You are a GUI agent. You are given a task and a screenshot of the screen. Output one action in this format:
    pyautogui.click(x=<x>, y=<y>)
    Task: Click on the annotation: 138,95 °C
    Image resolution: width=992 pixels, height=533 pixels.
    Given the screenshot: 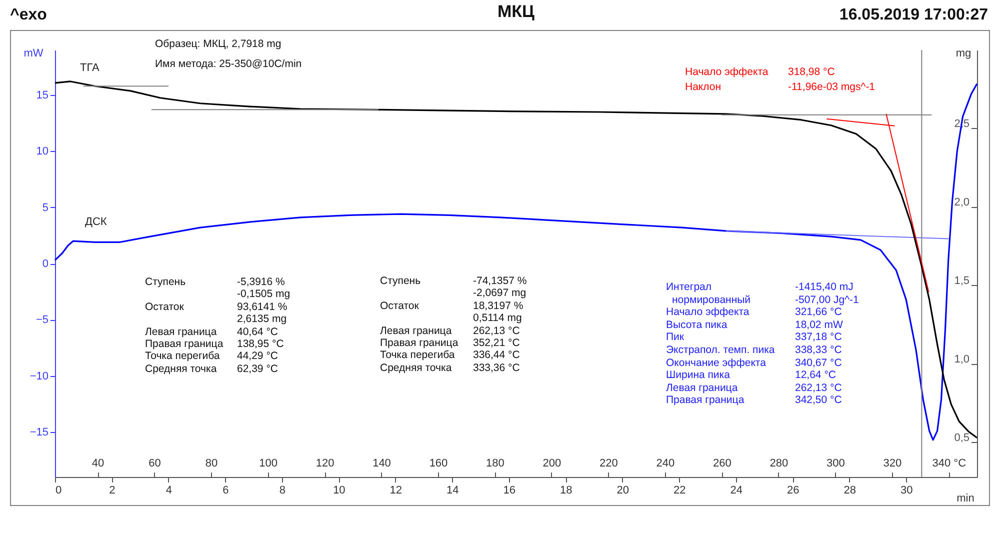 What is the action you would take?
    pyautogui.click(x=260, y=344)
    